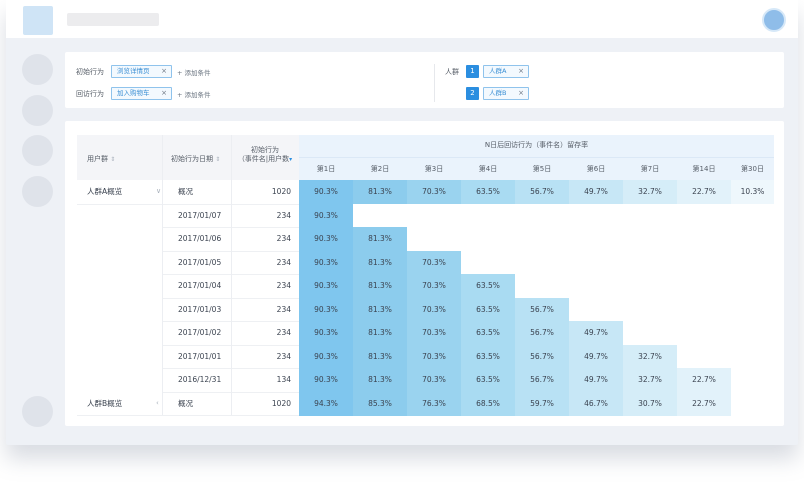 The width and height of the screenshot is (804, 487). Describe the element at coordinates (704, 169) in the screenshot. I see `day-column-header: 第14日` at that location.